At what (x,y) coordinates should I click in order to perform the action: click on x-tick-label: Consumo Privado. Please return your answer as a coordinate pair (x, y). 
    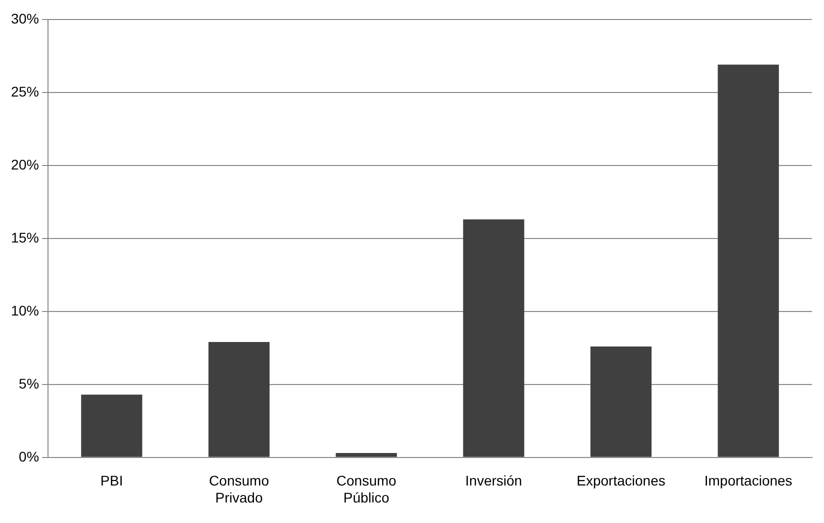
    Looking at the image, I should click on (239, 489).